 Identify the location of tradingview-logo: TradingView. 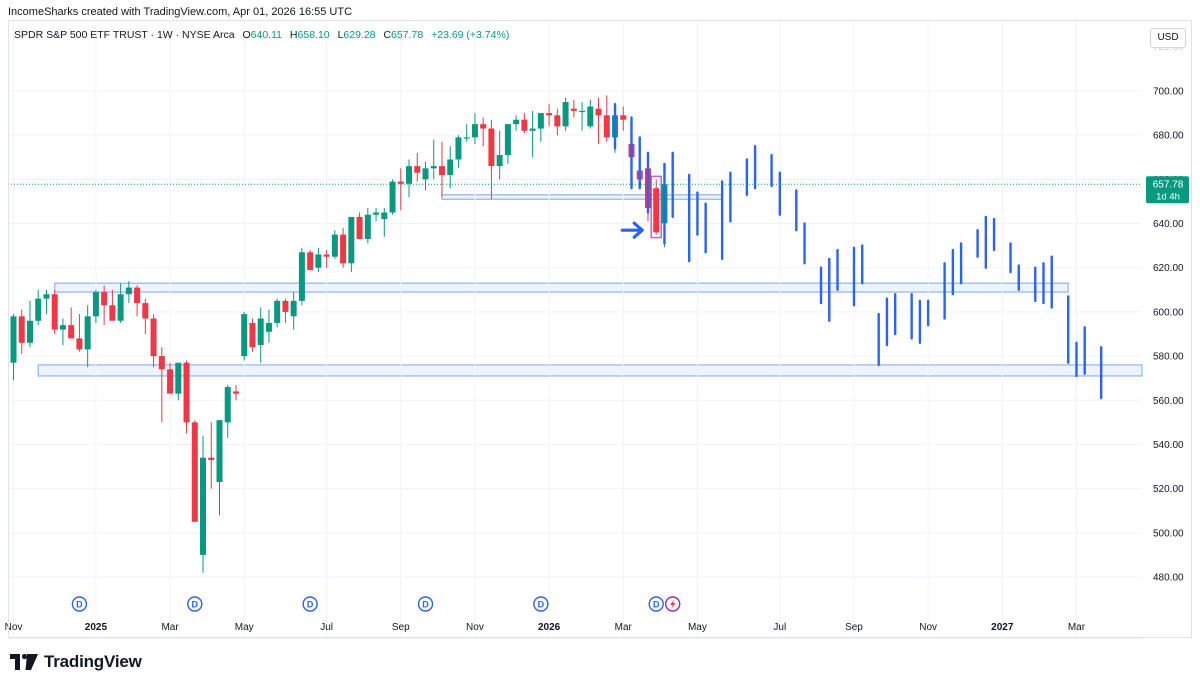
(76, 662).